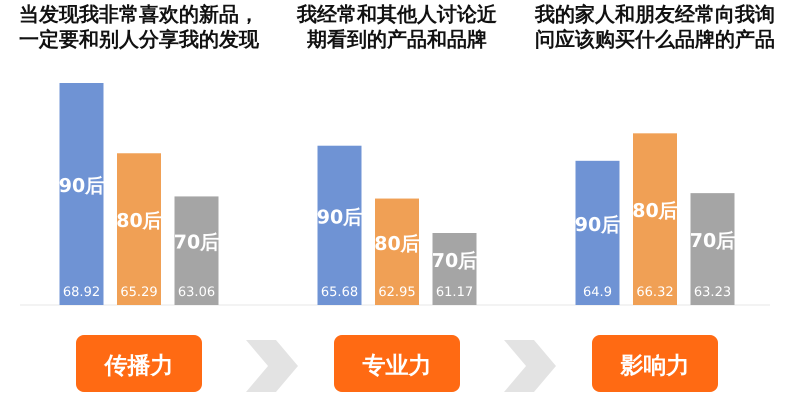 Image resolution: width=789 pixels, height=420 pixels. Describe the element at coordinates (597, 292) in the screenshot. I see `data-label: 64.9` at that location.